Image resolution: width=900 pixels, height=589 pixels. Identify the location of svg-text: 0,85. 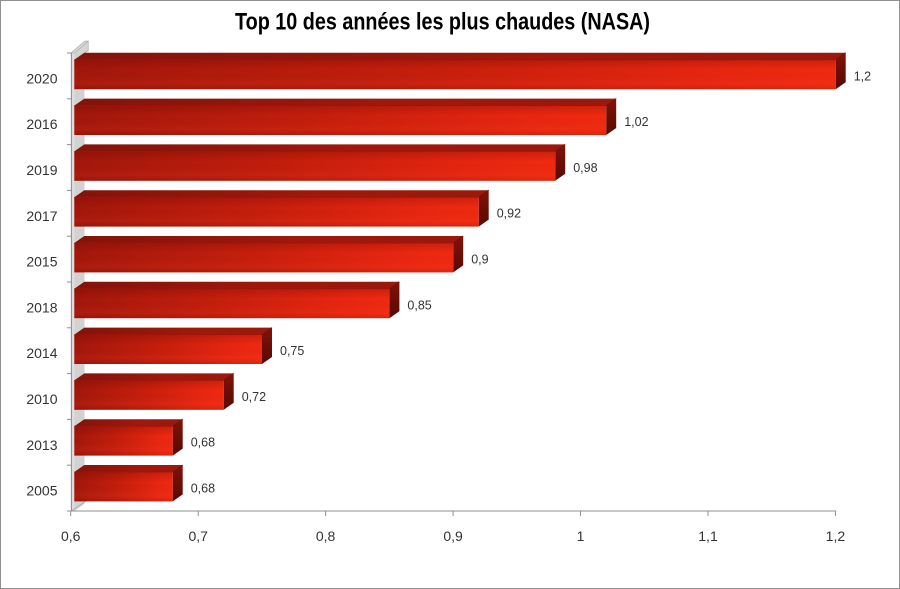
(419, 305).